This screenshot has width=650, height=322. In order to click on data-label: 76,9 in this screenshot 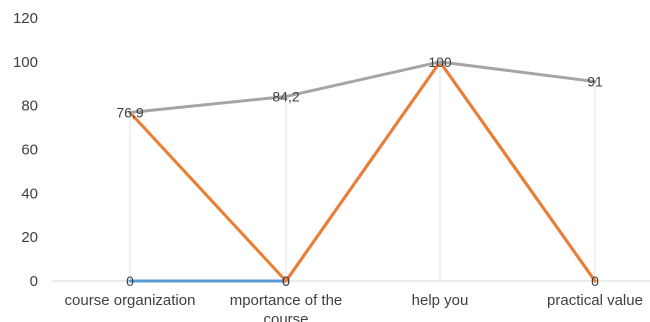, I will do `click(129, 112)`.